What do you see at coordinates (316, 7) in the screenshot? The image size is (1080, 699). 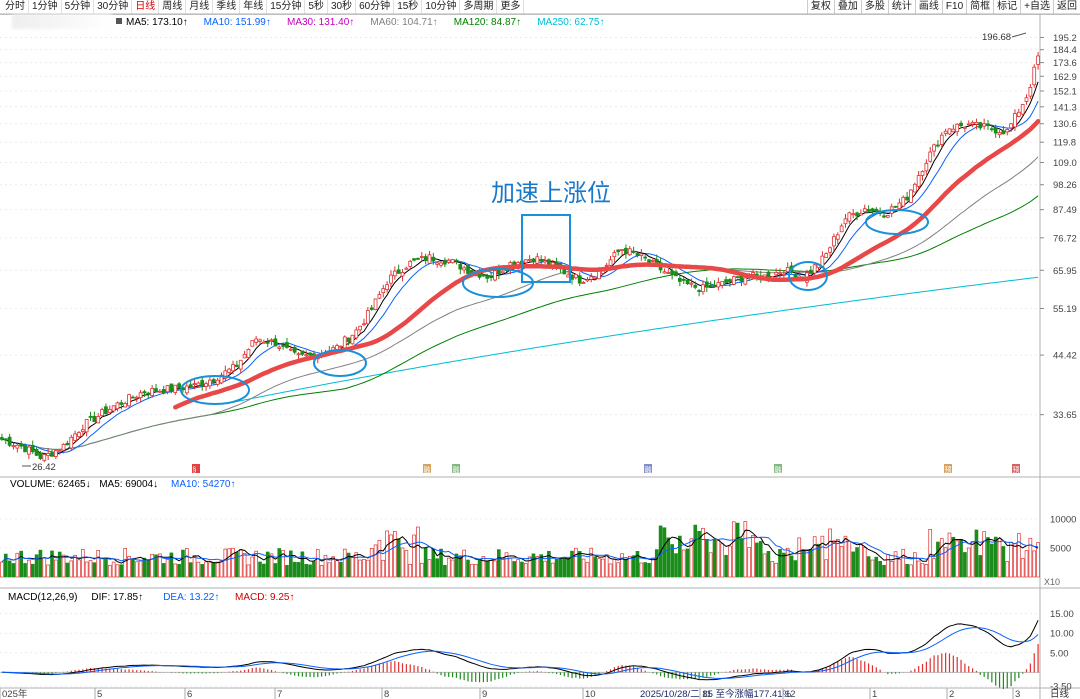 I see `period-tab-10: 5秒` at bounding box center [316, 7].